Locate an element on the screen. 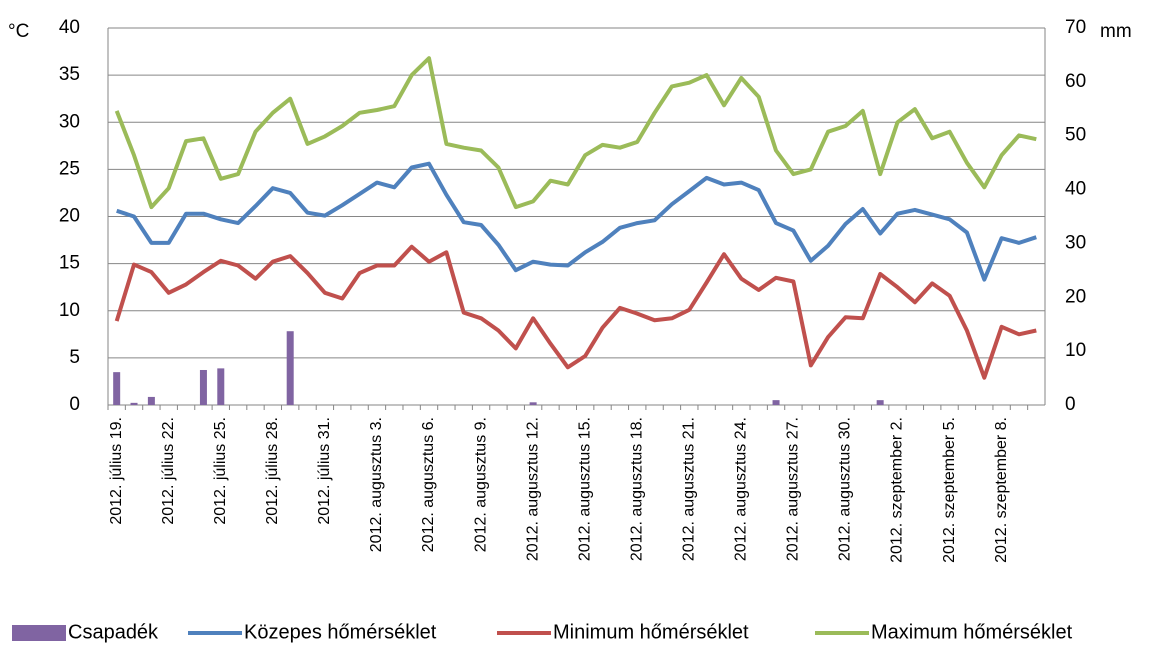  legend-label: Maximum hőmérséklet is located at coordinates (972, 632).